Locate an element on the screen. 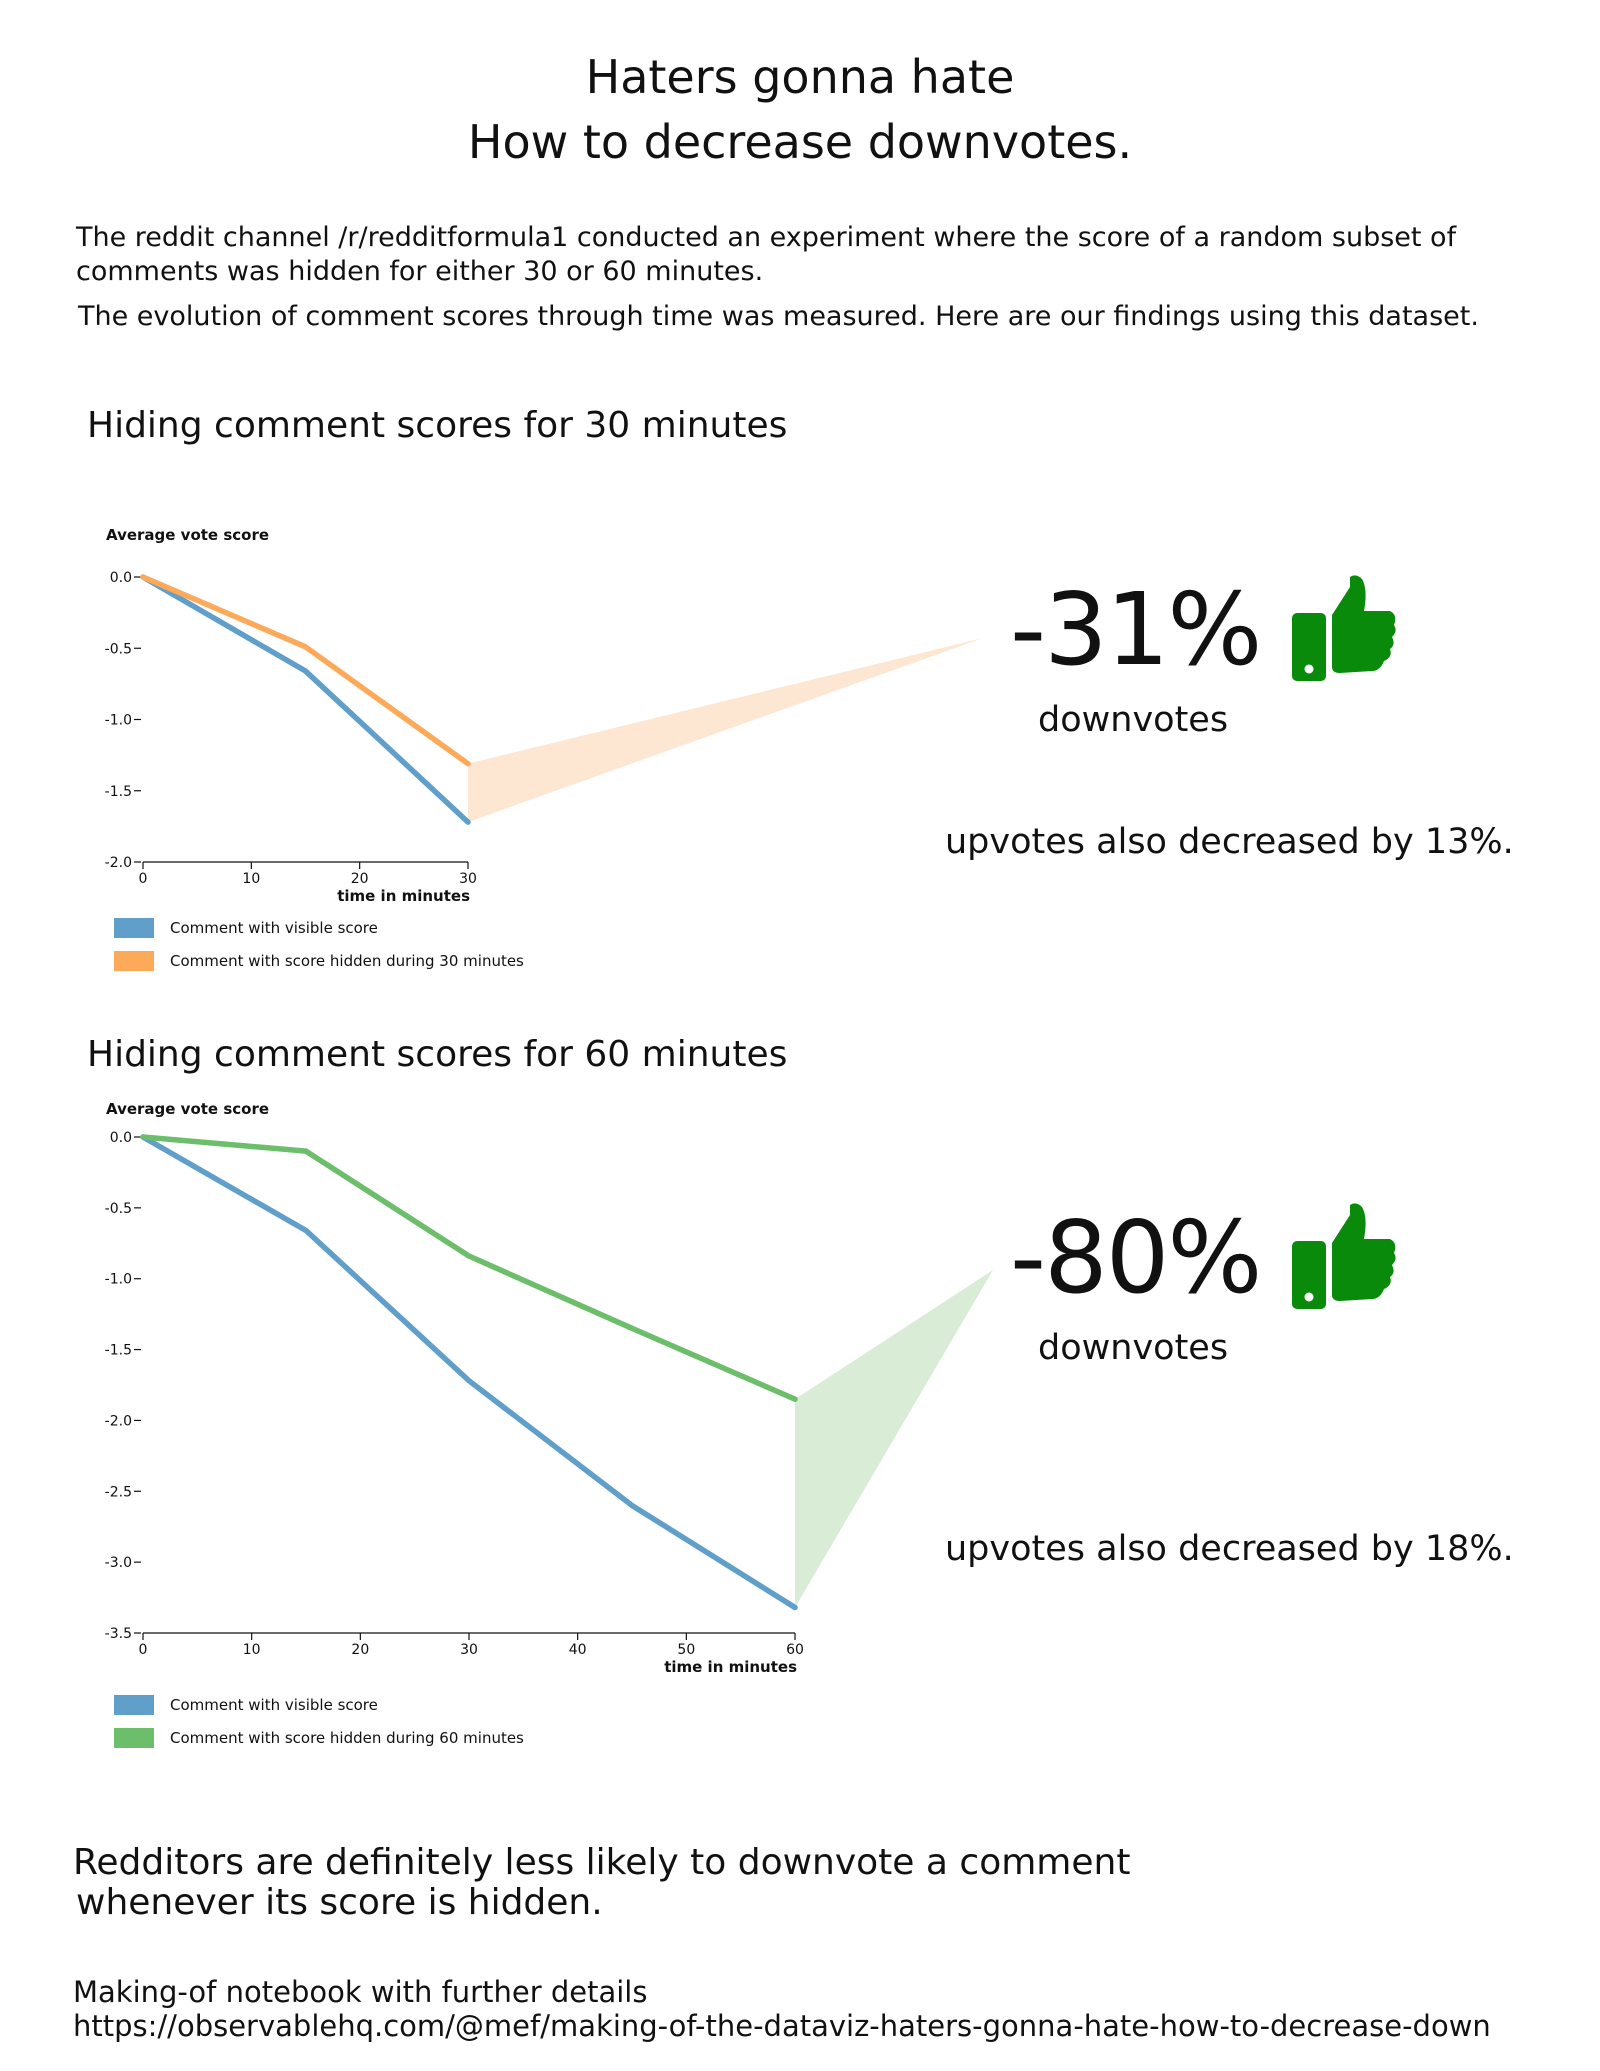 The height and width of the screenshot is (2071, 1600). footer-notebook-label: Making-of notebook with further details is located at coordinates (360, 1992).